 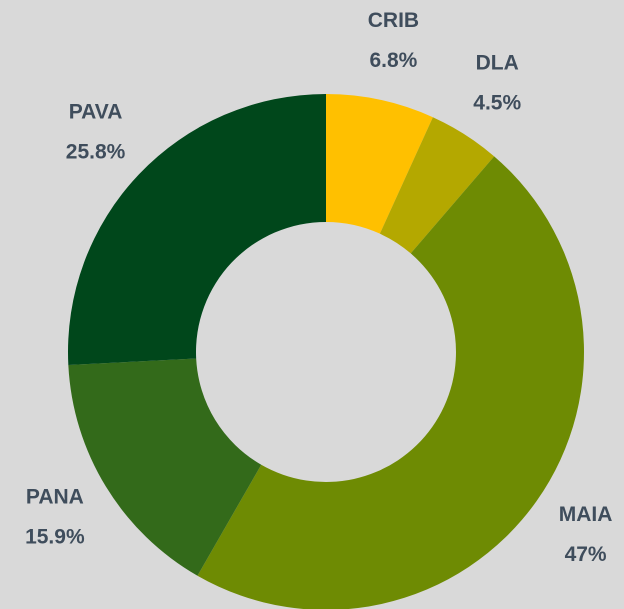 What do you see at coordinates (96, 151) in the screenshot?
I see `slice-value-label: 25.8%` at bounding box center [96, 151].